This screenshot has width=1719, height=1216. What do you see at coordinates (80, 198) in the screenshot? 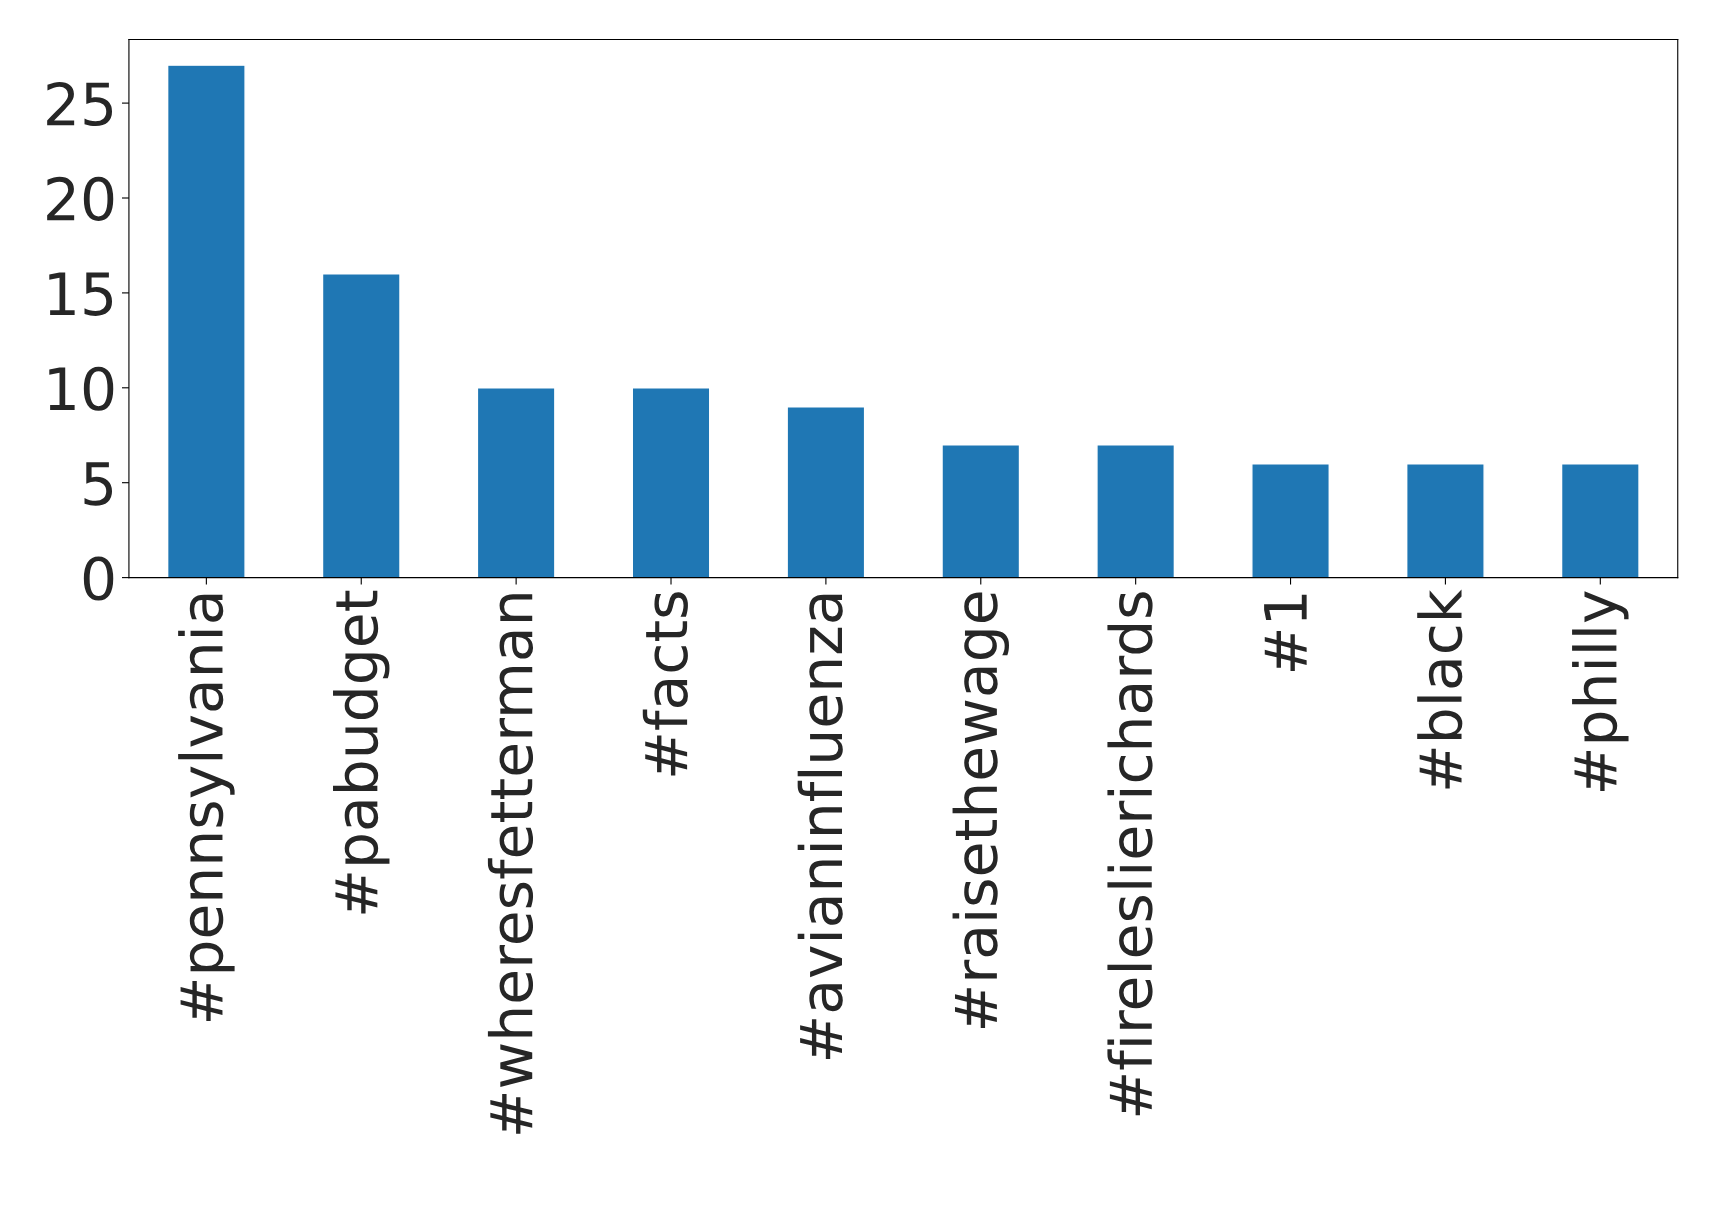
I see `y-tick-label: 20` at bounding box center [80, 198].